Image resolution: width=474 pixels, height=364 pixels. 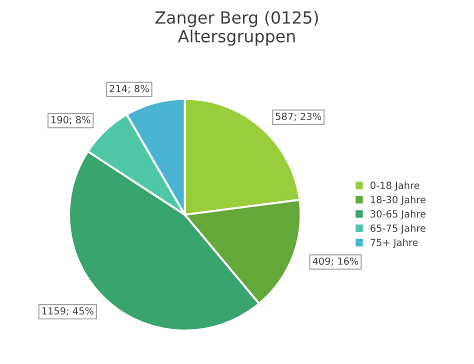 What do you see at coordinates (398, 201) in the screenshot?
I see `legend-label: 18-30 Jahre` at bounding box center [398, 201].